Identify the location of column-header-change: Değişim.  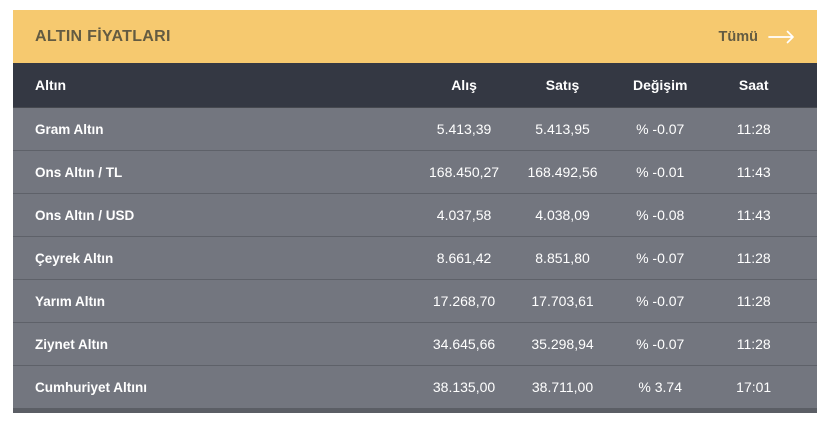
(660, 85).